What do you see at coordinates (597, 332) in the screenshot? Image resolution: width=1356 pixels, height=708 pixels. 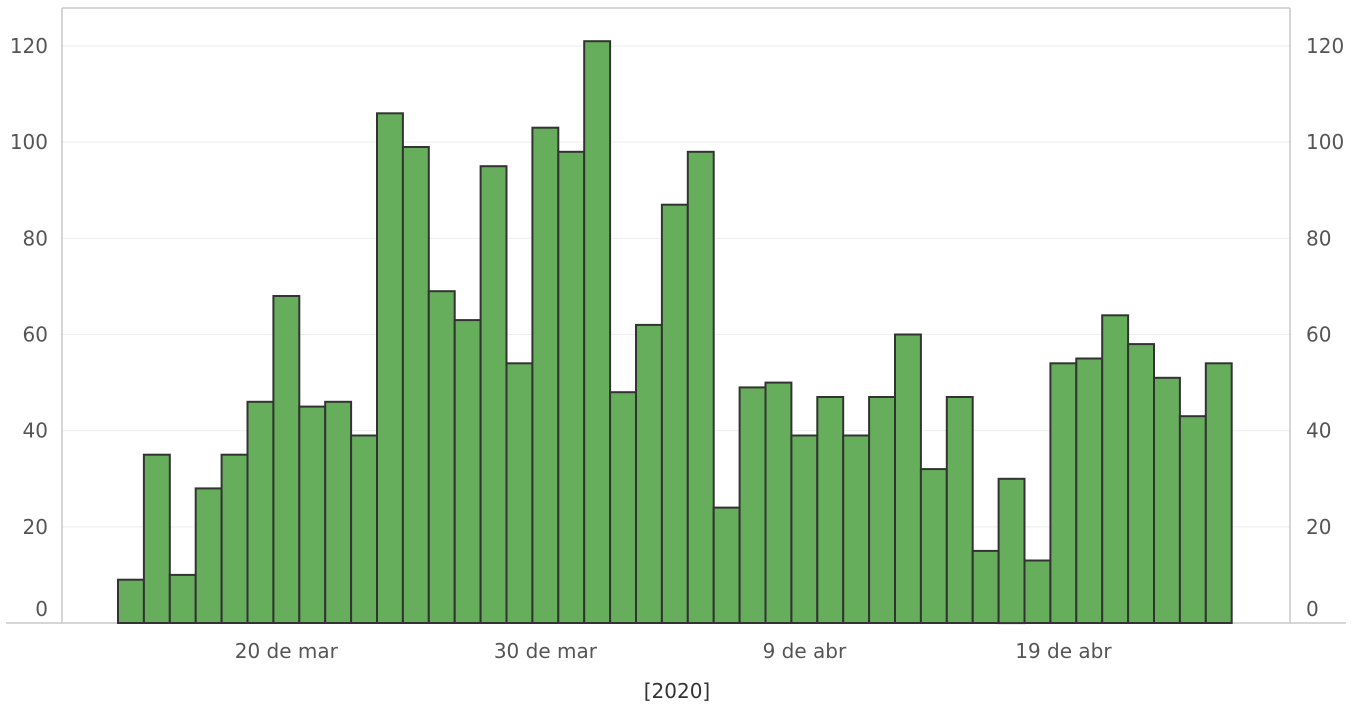 I see `bar-1-abr` at bounding box center [597, 332].